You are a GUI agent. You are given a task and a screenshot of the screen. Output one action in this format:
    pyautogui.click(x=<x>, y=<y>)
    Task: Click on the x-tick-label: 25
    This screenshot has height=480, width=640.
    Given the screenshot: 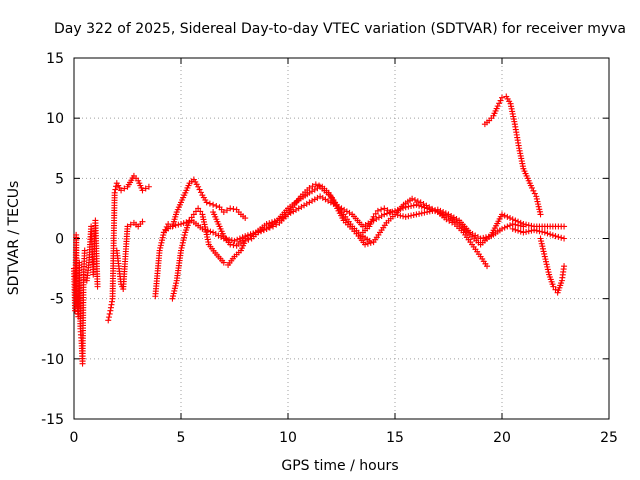 What is the action you would take?
    pyautogui.click(x=609, y=438)
    